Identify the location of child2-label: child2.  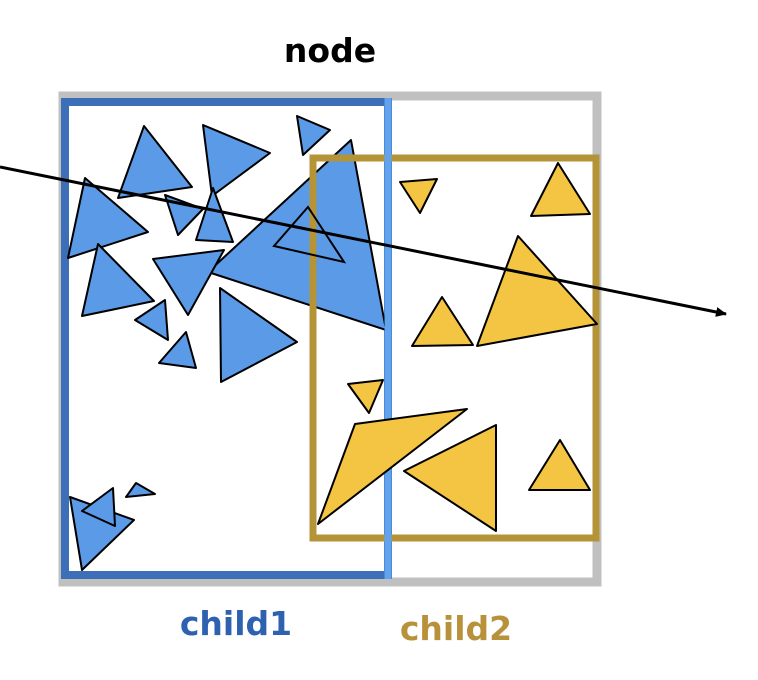
(456, 628).